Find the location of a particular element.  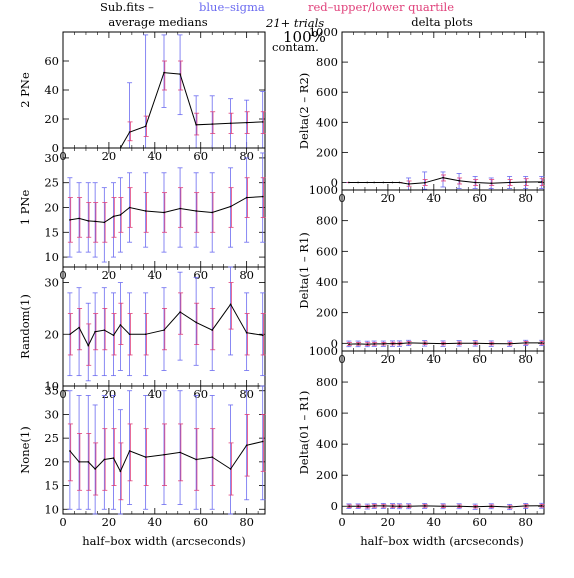

y-tick-label: 35 is located at coordinates (51, 391).